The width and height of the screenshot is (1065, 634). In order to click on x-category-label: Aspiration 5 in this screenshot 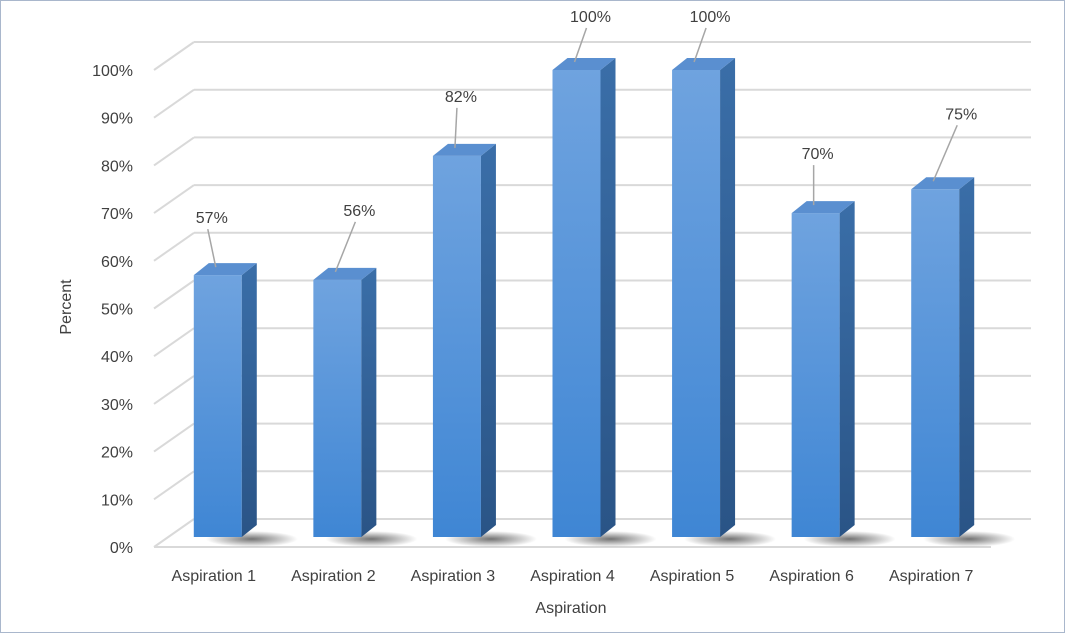, I will do `click(692, 576)`.